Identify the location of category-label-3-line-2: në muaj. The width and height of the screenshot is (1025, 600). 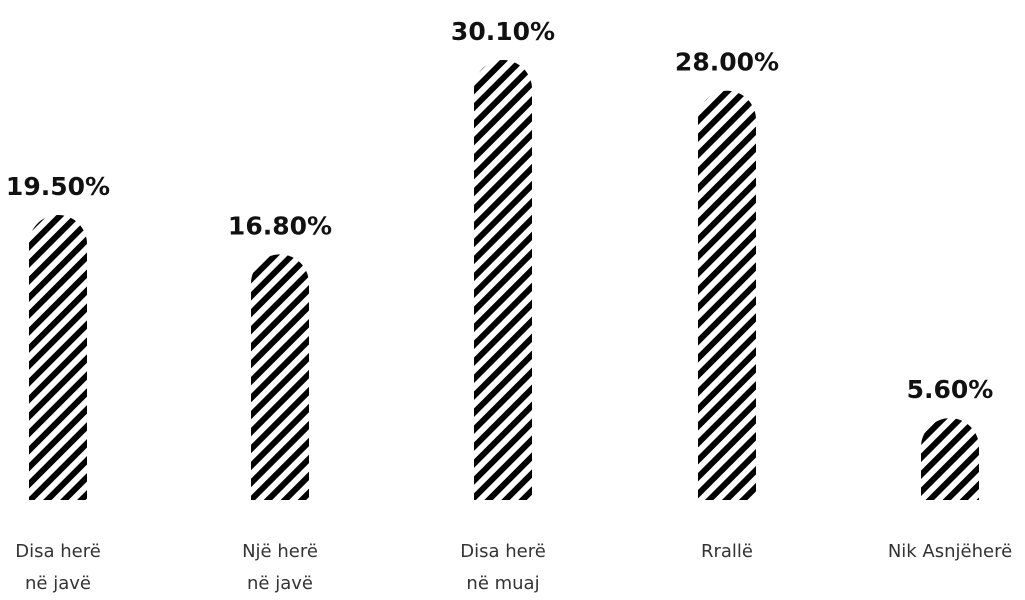
(502, 583).